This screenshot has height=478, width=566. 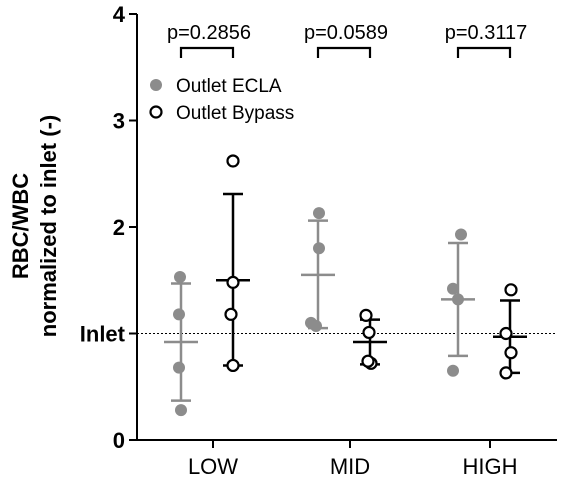 I want to click on y-tick-label: 3, so click(x=119, y=121).